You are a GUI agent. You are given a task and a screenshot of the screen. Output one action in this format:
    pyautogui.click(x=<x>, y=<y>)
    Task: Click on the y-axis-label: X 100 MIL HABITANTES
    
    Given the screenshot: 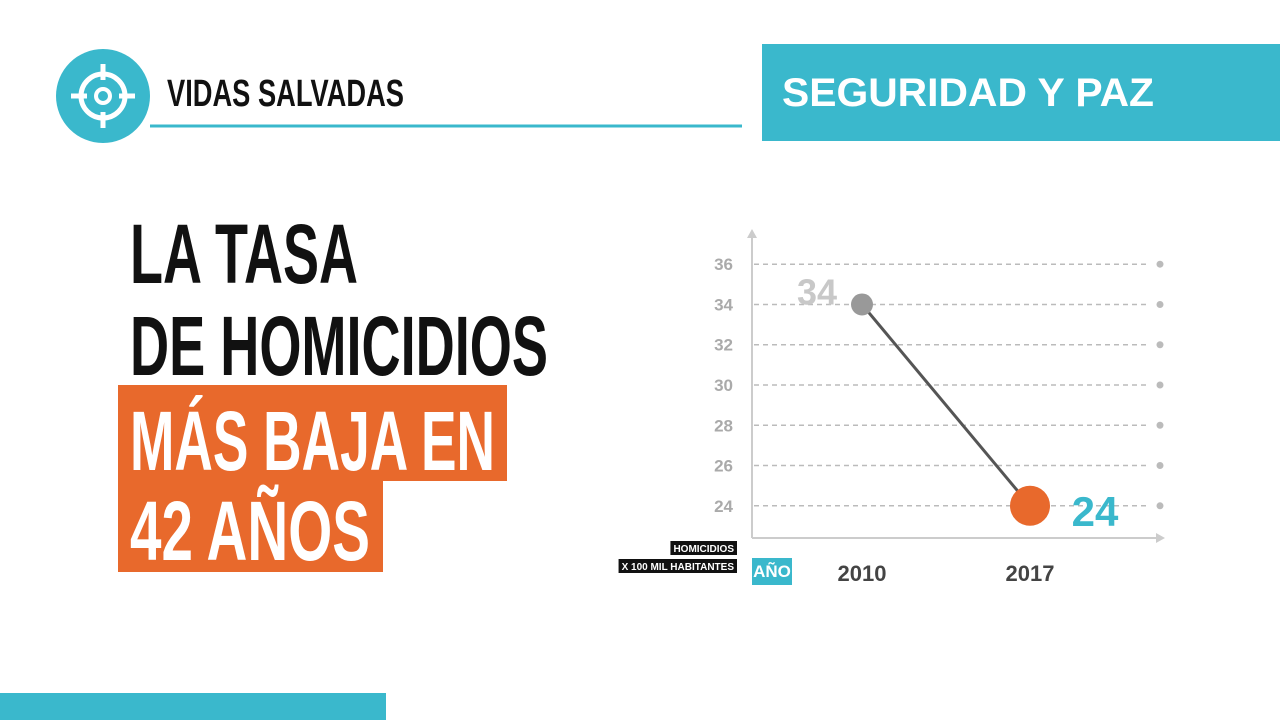 What is the action you would take?
    pyautogui.click(x=678, y=567)
    